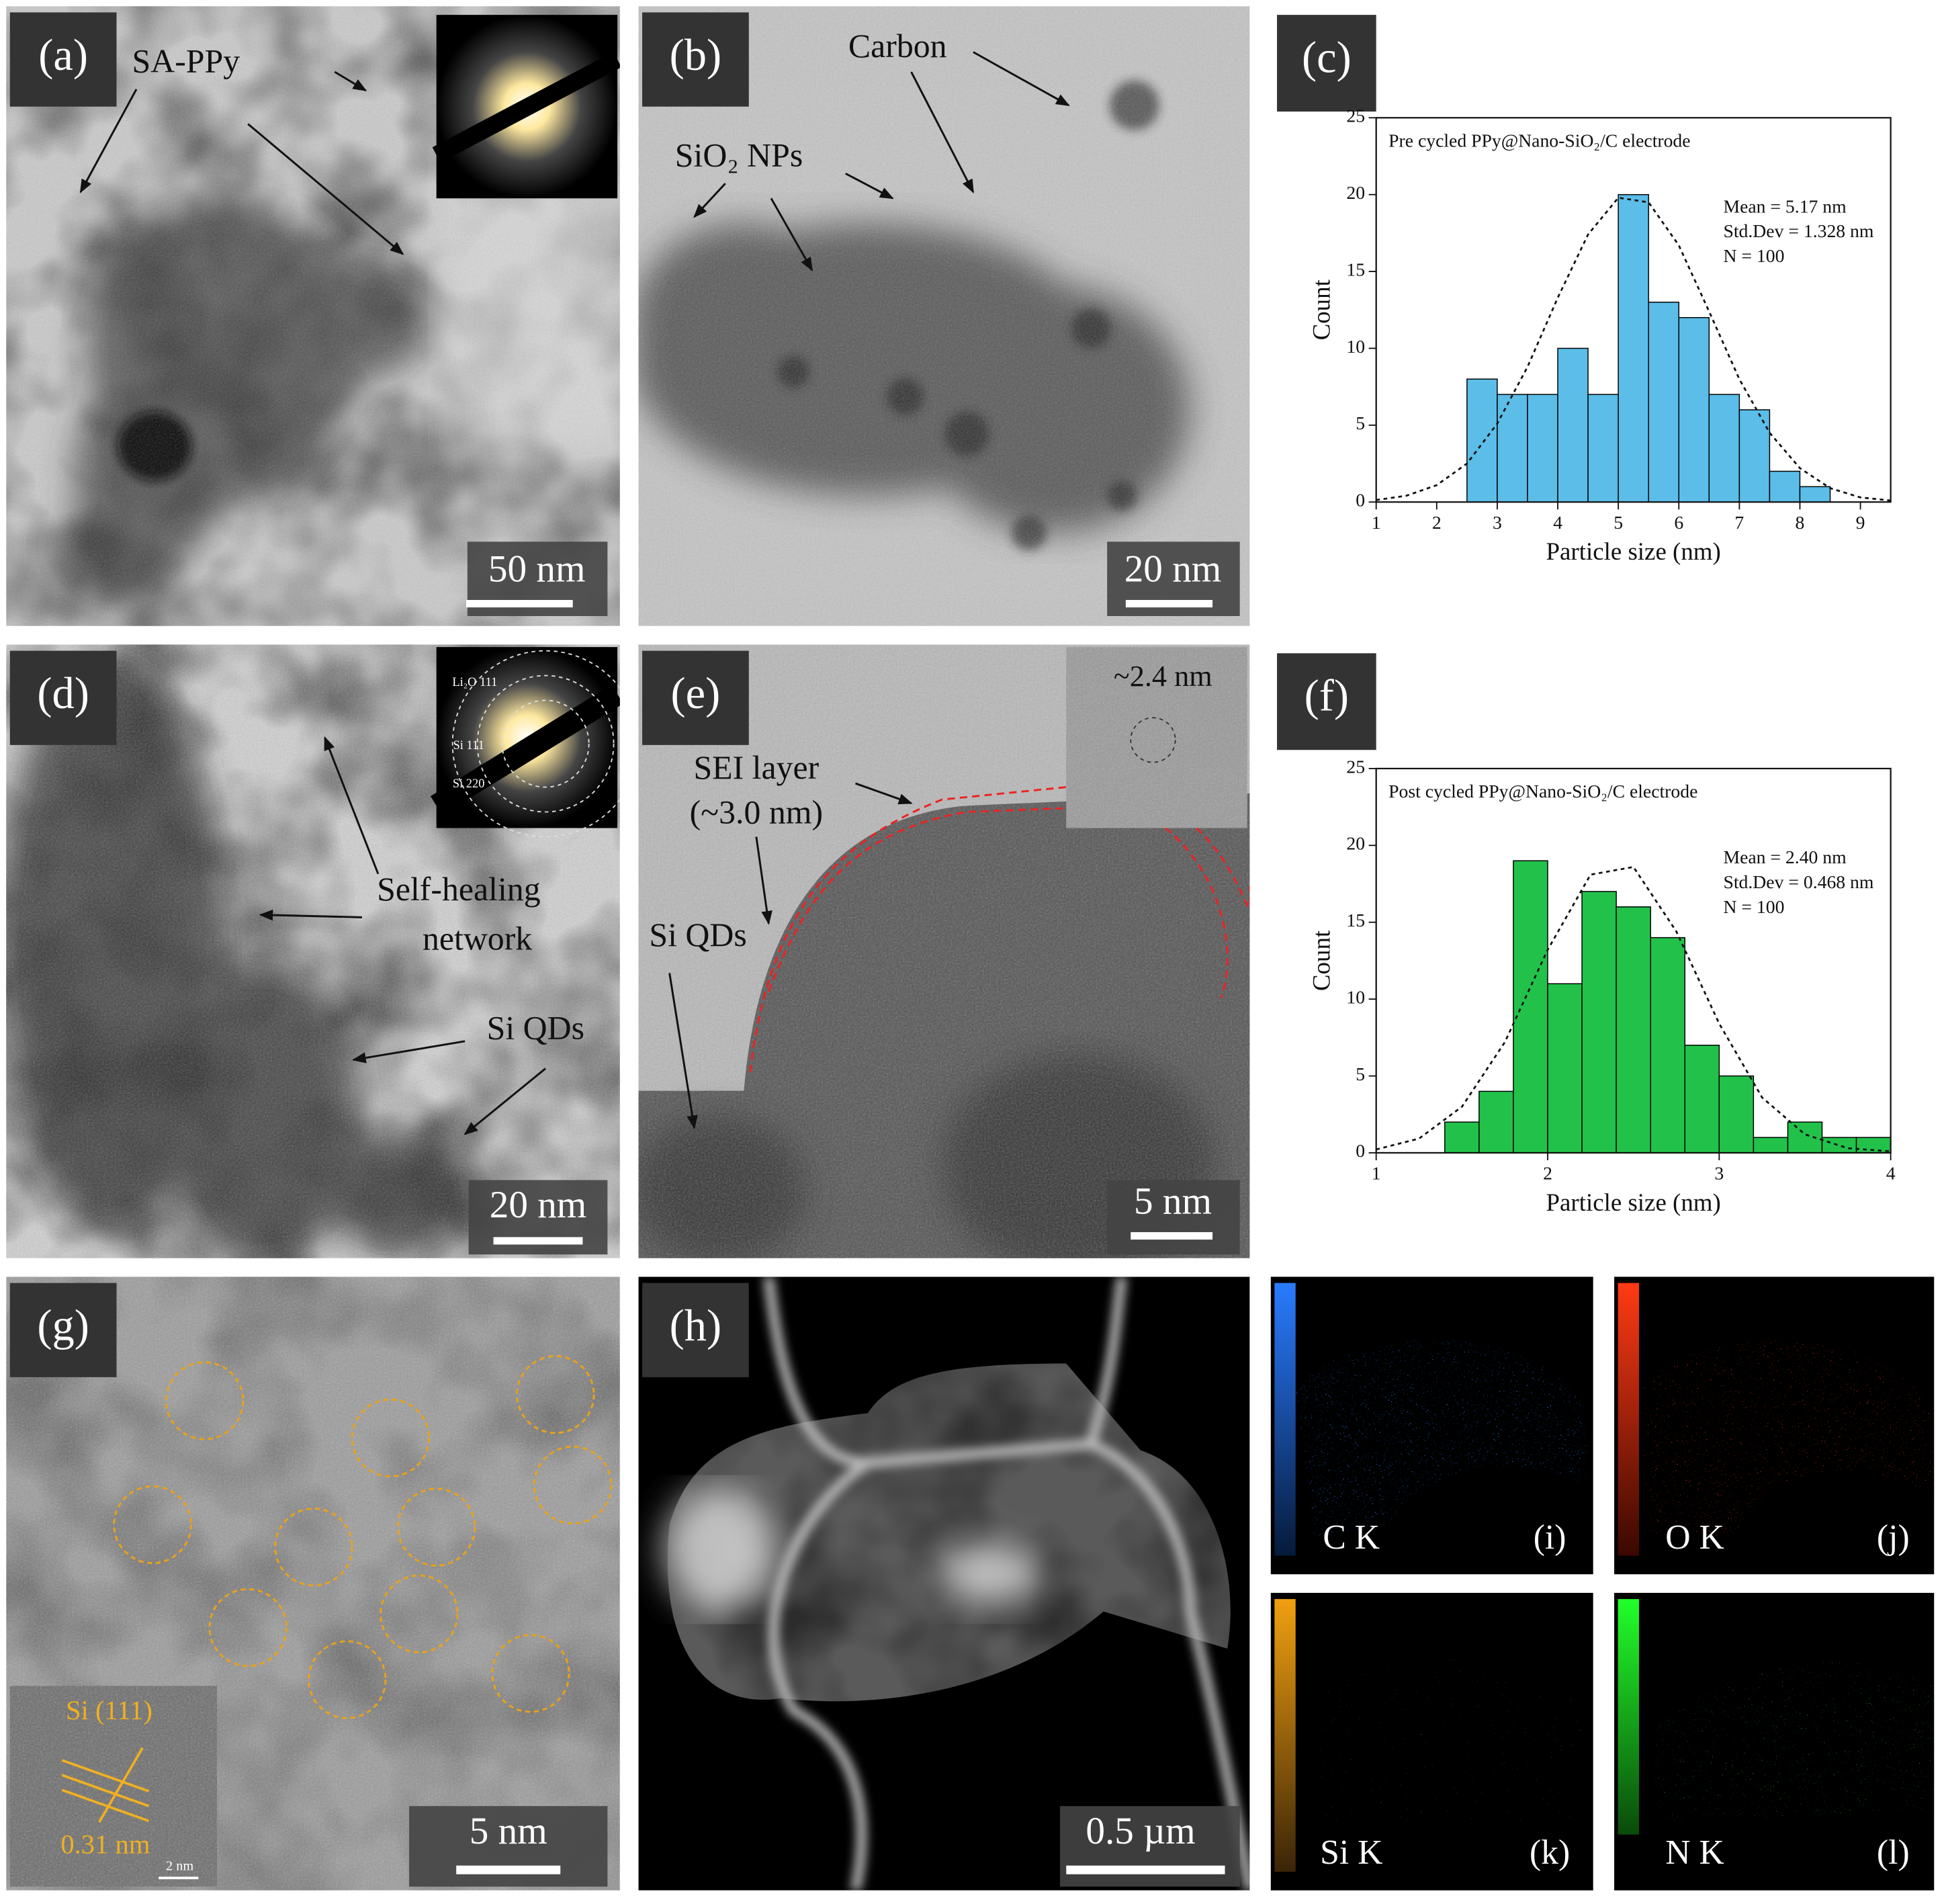 The width and height of the screenshot is (1944, 1904). What do you see at coordinates (739, 156) in the screenshot?
I see `annotation: SiO₂ NPs` at bounding box center [739, 156].